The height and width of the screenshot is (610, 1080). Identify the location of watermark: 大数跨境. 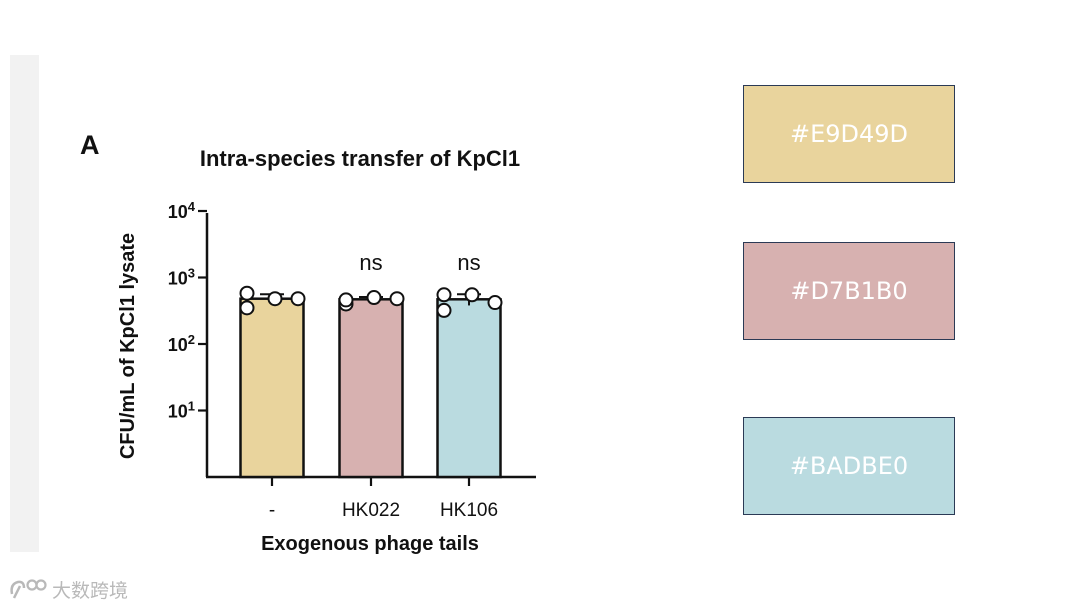
(68, 589).